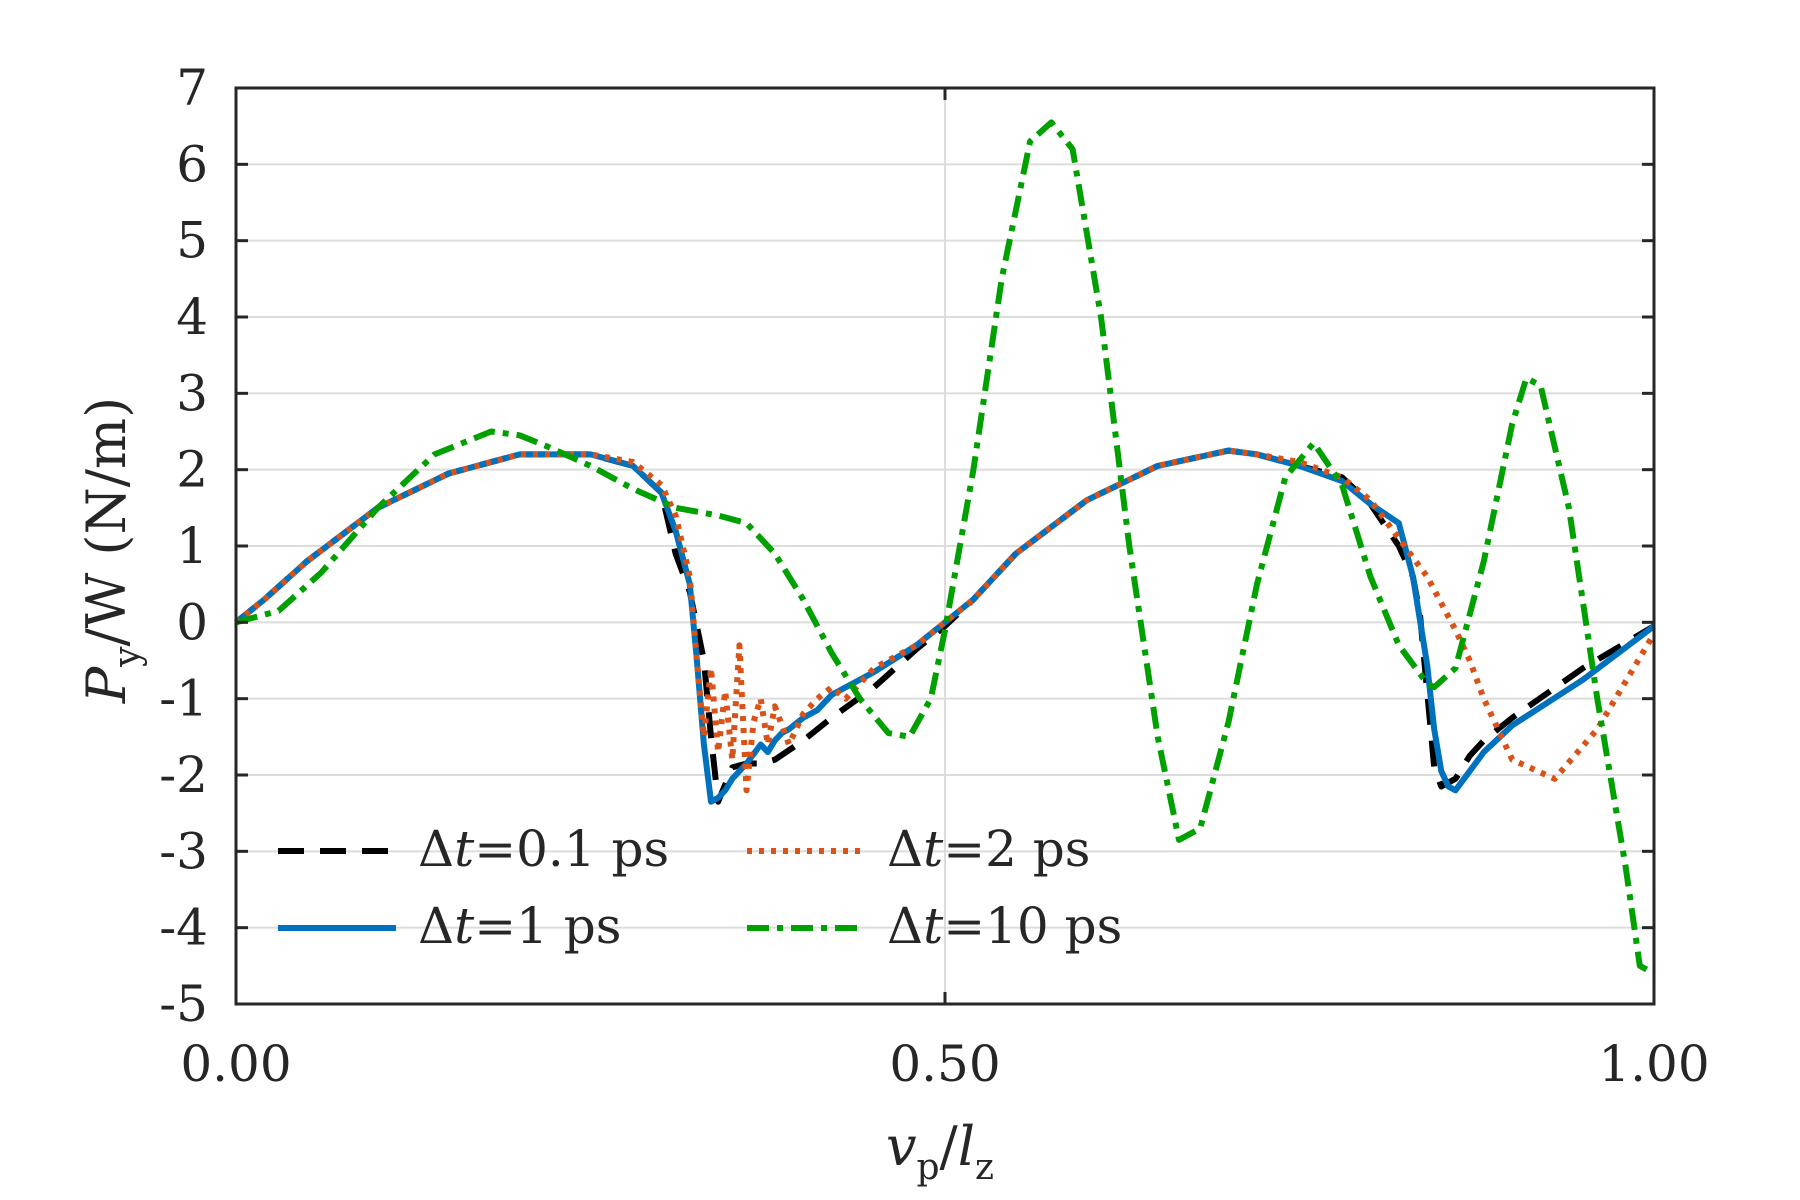 Image resolution: width=1800 pixels, height=1200 pixels. I want to click on y-tick-label: 6, so click(192, 164).